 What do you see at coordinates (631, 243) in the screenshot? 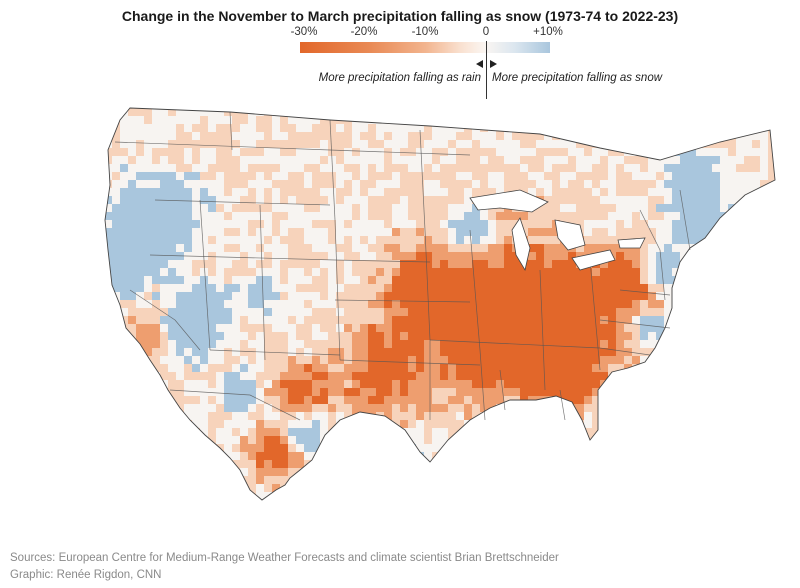
I see `great-lake` at bounding box center [631, 243].